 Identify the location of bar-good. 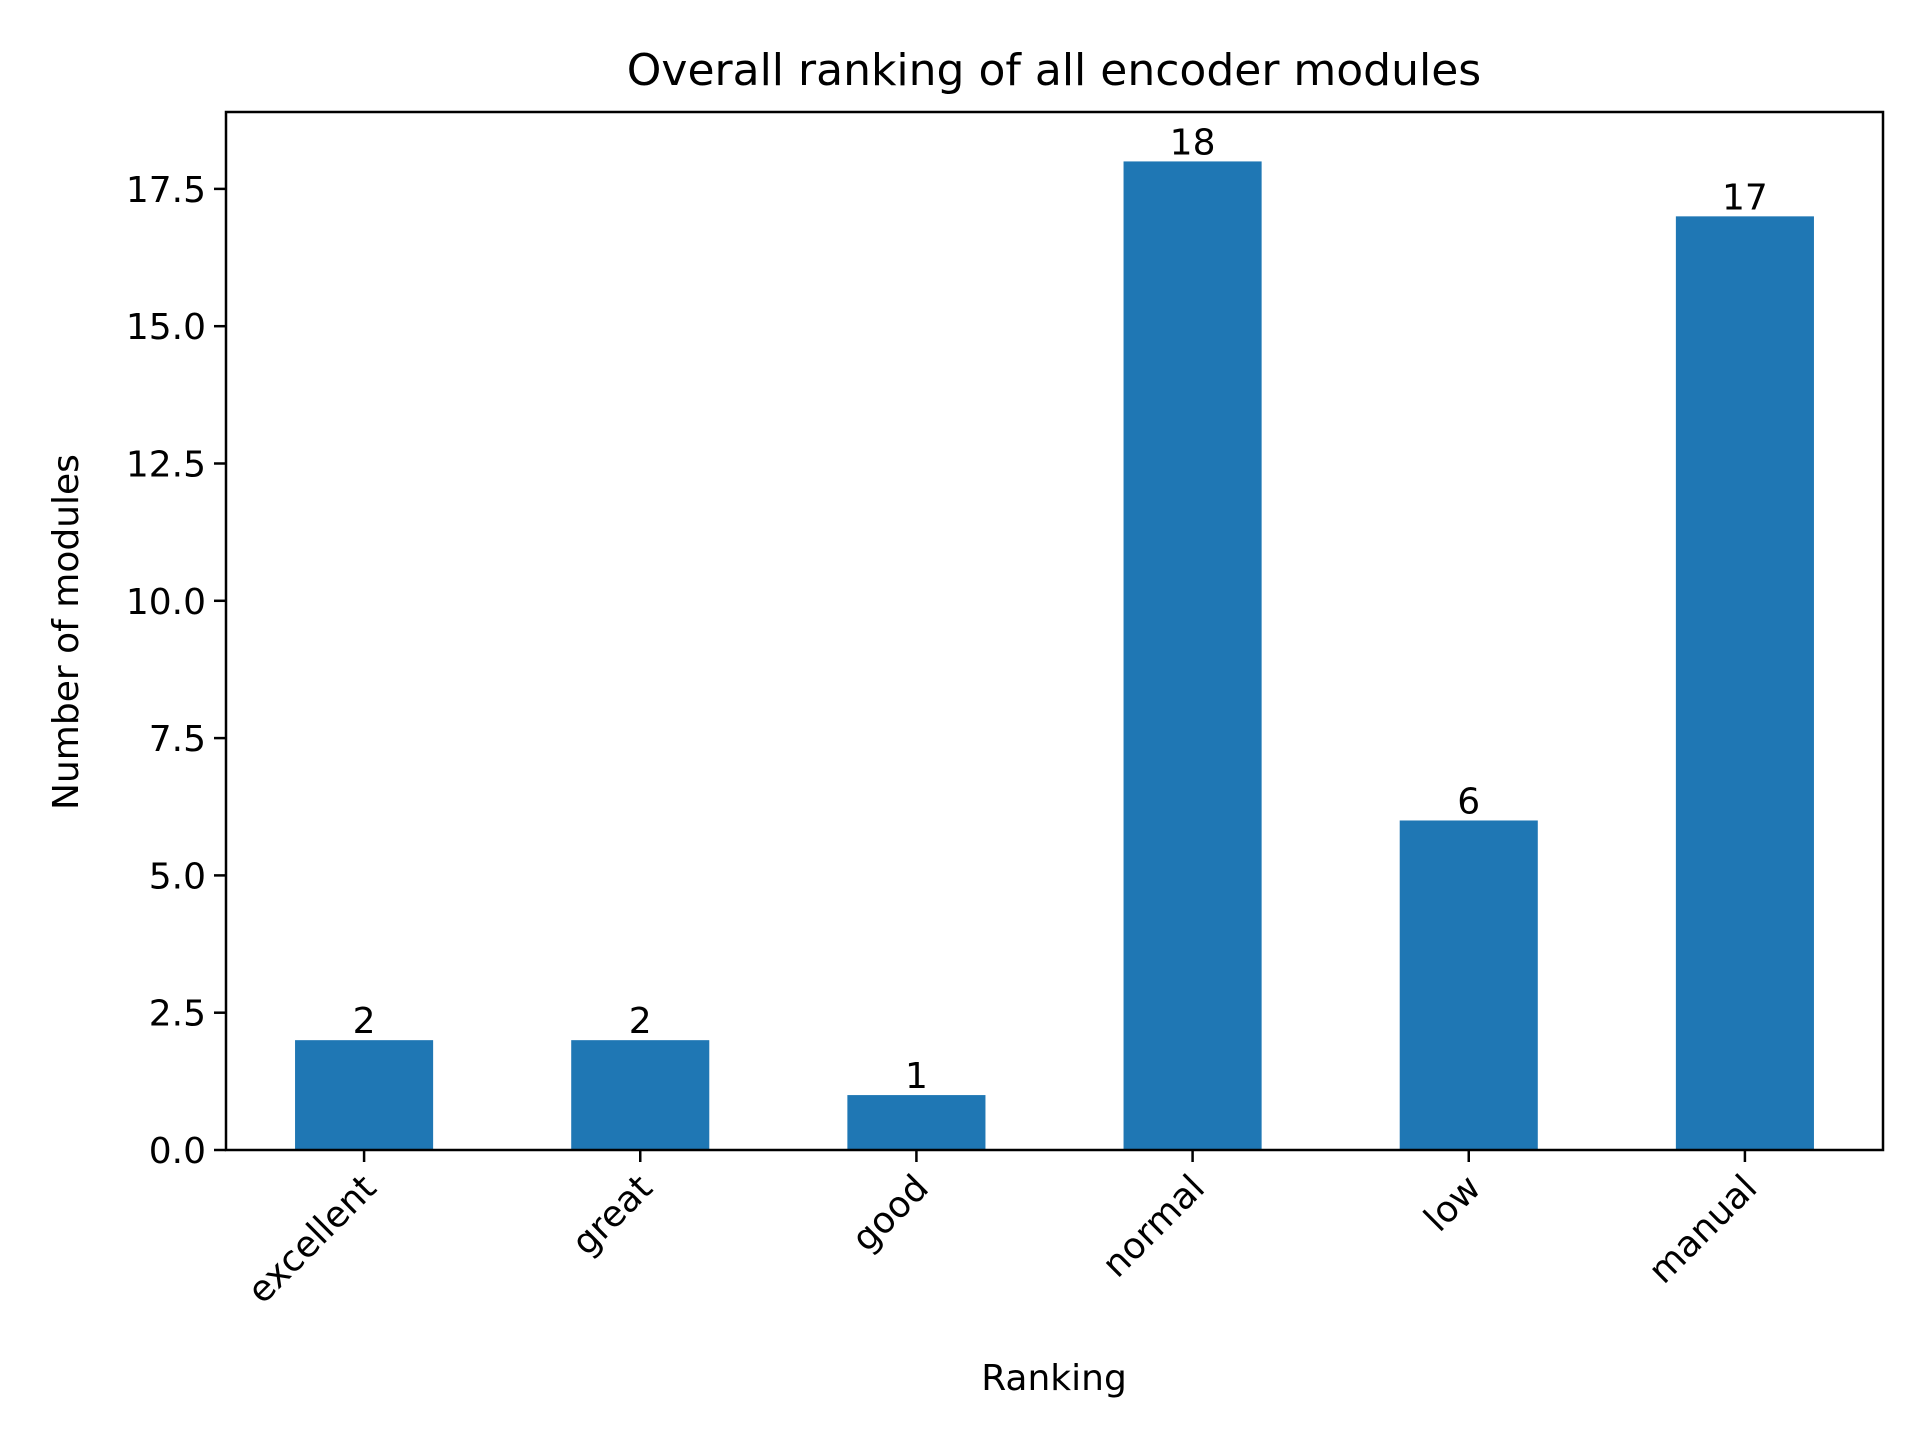
(916, 1122).